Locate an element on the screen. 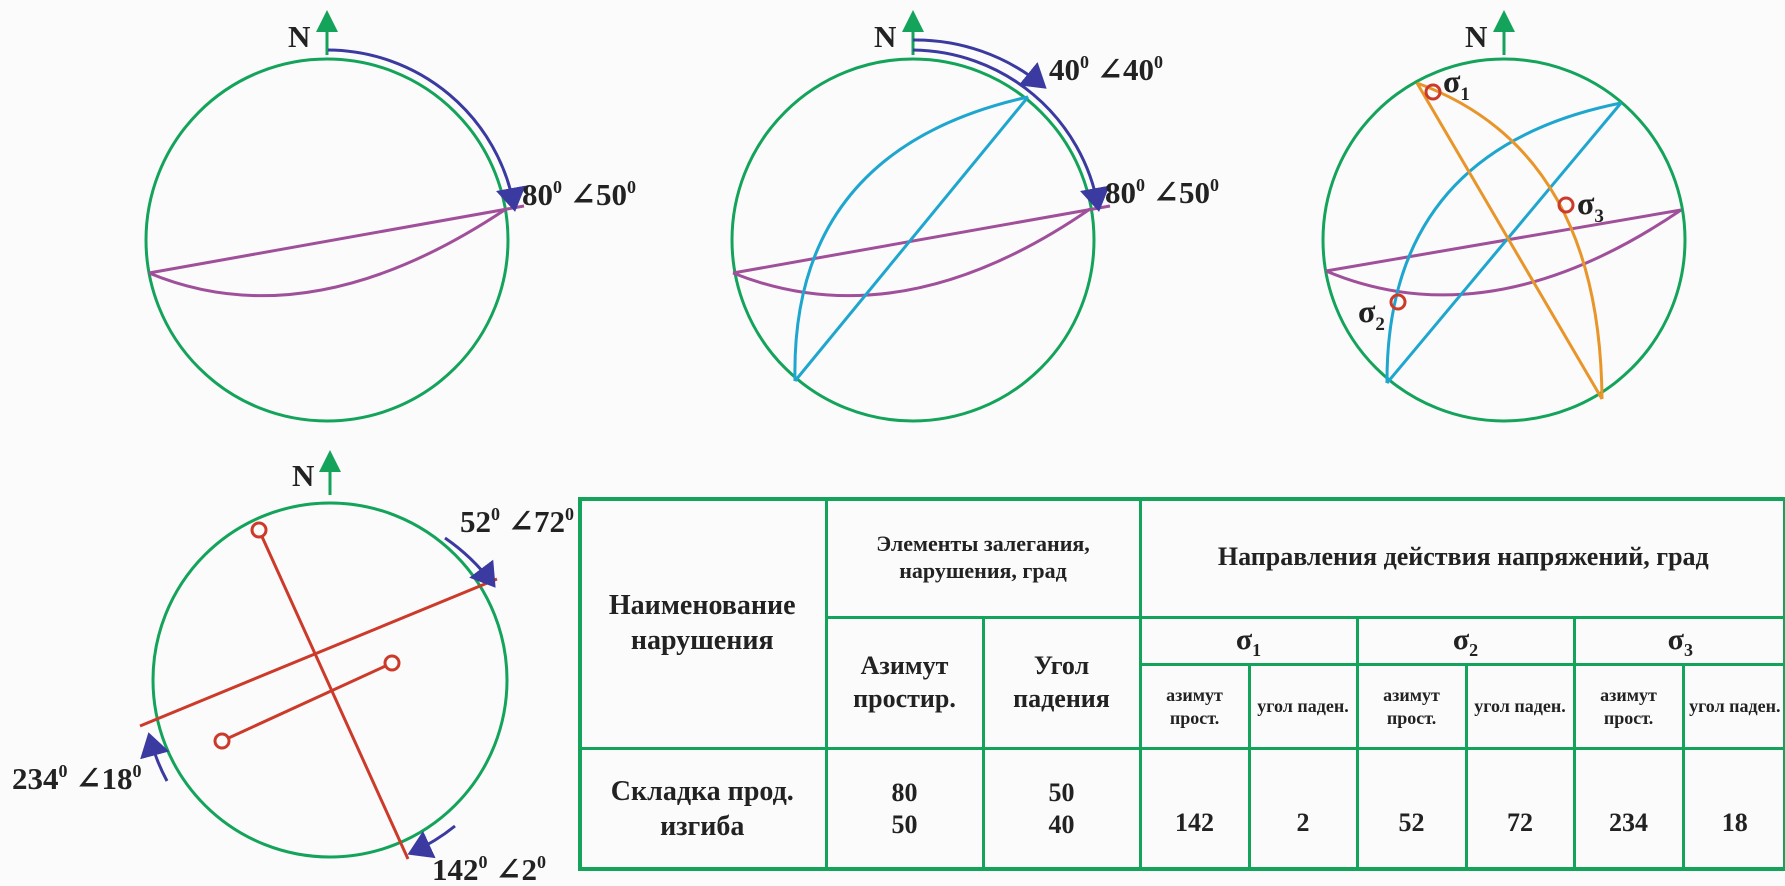 Image resolution: width=1785 pixels, height=886 pixels. azimuth-value: 80 is located at coordinates (537, 194).